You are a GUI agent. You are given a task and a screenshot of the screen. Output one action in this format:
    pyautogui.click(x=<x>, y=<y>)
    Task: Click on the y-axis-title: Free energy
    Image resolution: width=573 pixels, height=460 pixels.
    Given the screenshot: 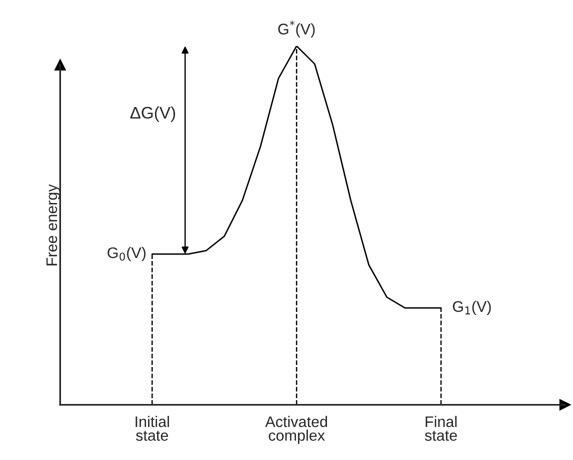 What is the action you would take?
    pyautogui.click(x=53, y=225)
    